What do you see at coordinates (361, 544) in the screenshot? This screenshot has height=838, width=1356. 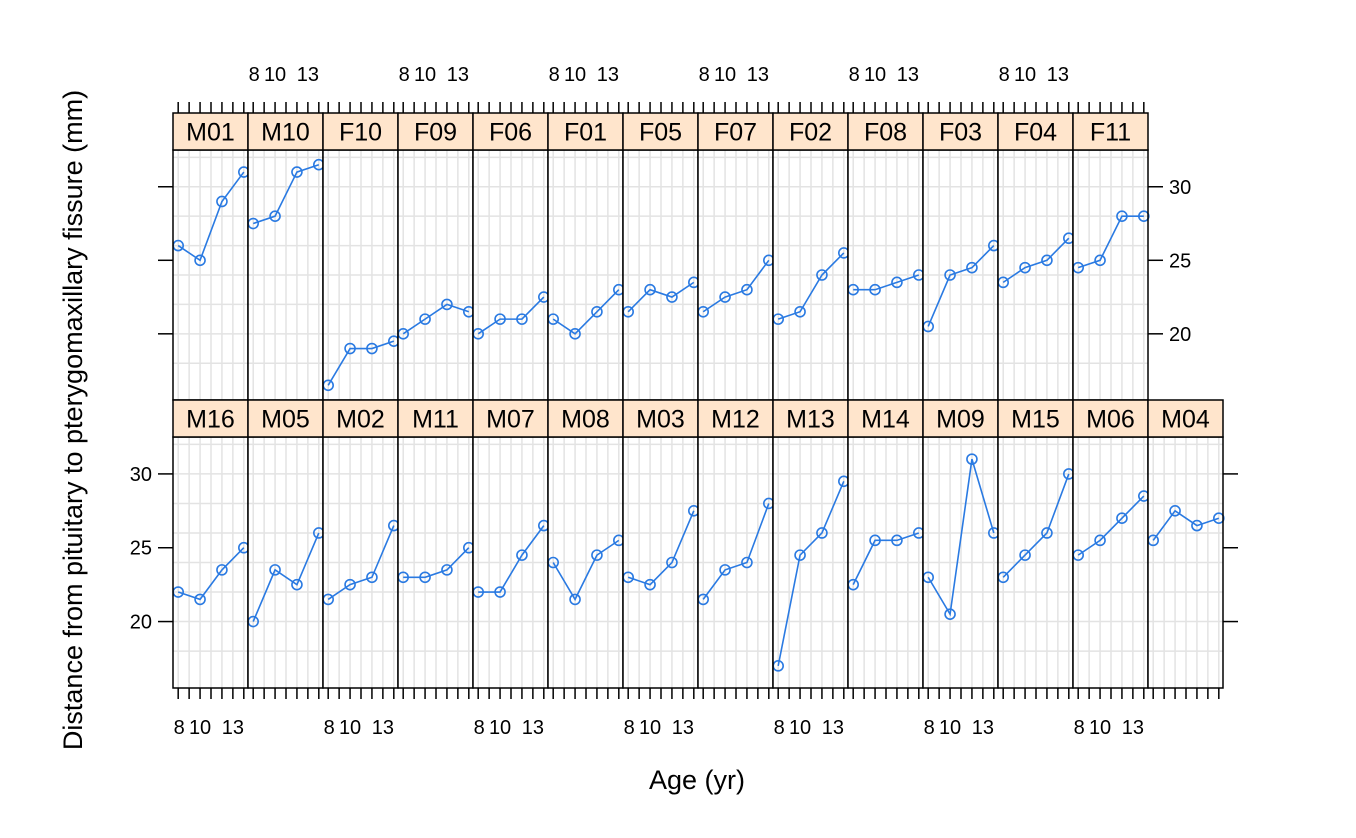 I see `panel-m02: M02` at bounding box center [361, 544].